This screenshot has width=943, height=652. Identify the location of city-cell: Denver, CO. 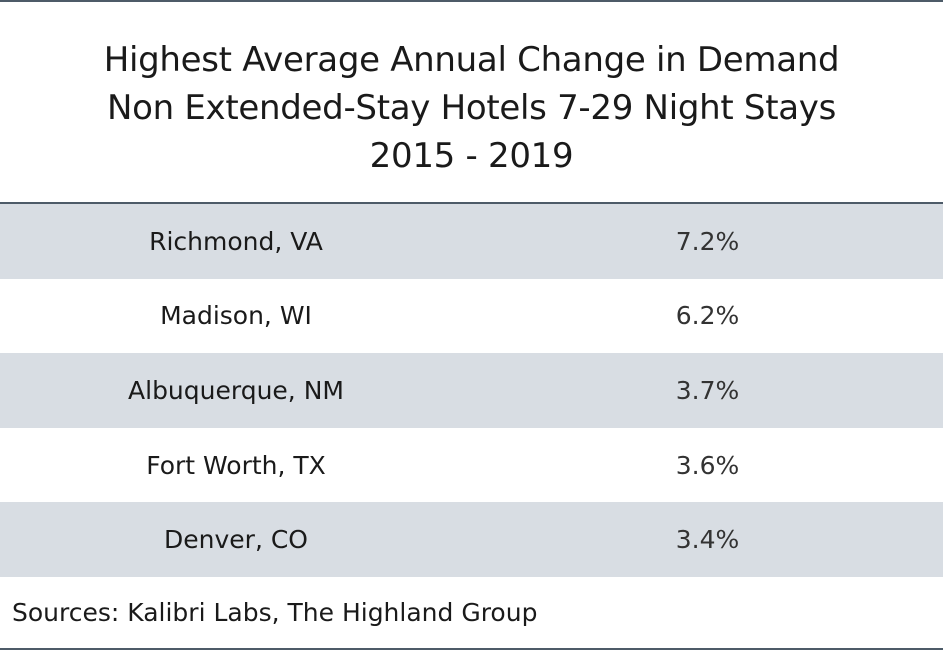
(236, 540).